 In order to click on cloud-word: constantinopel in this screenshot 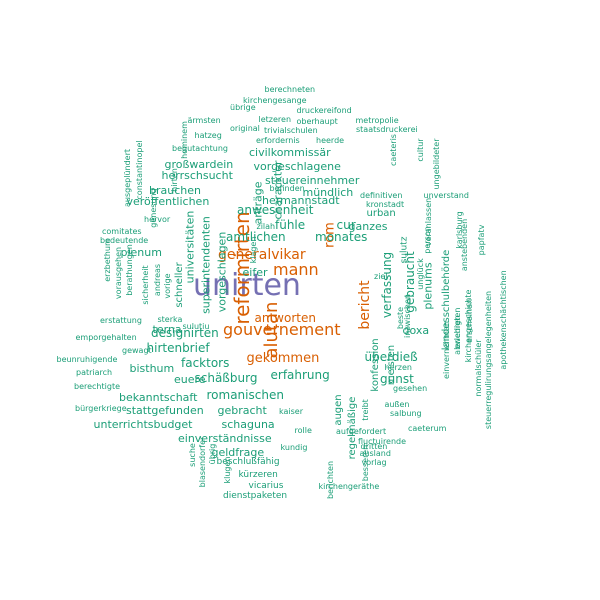, I will do `click(139, 170)`.